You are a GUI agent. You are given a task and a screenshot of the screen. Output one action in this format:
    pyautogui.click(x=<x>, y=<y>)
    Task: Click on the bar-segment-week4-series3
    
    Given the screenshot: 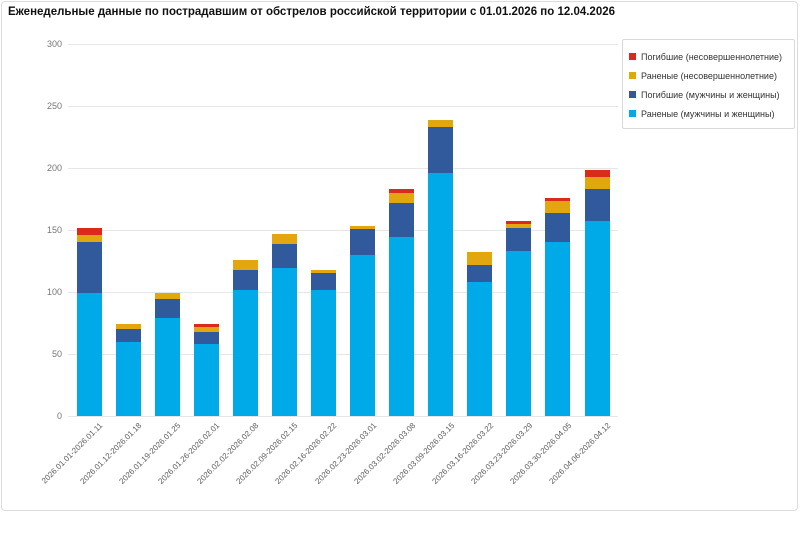 What is the action you would take?
    pyautogui.click(x=206, y=329)
    